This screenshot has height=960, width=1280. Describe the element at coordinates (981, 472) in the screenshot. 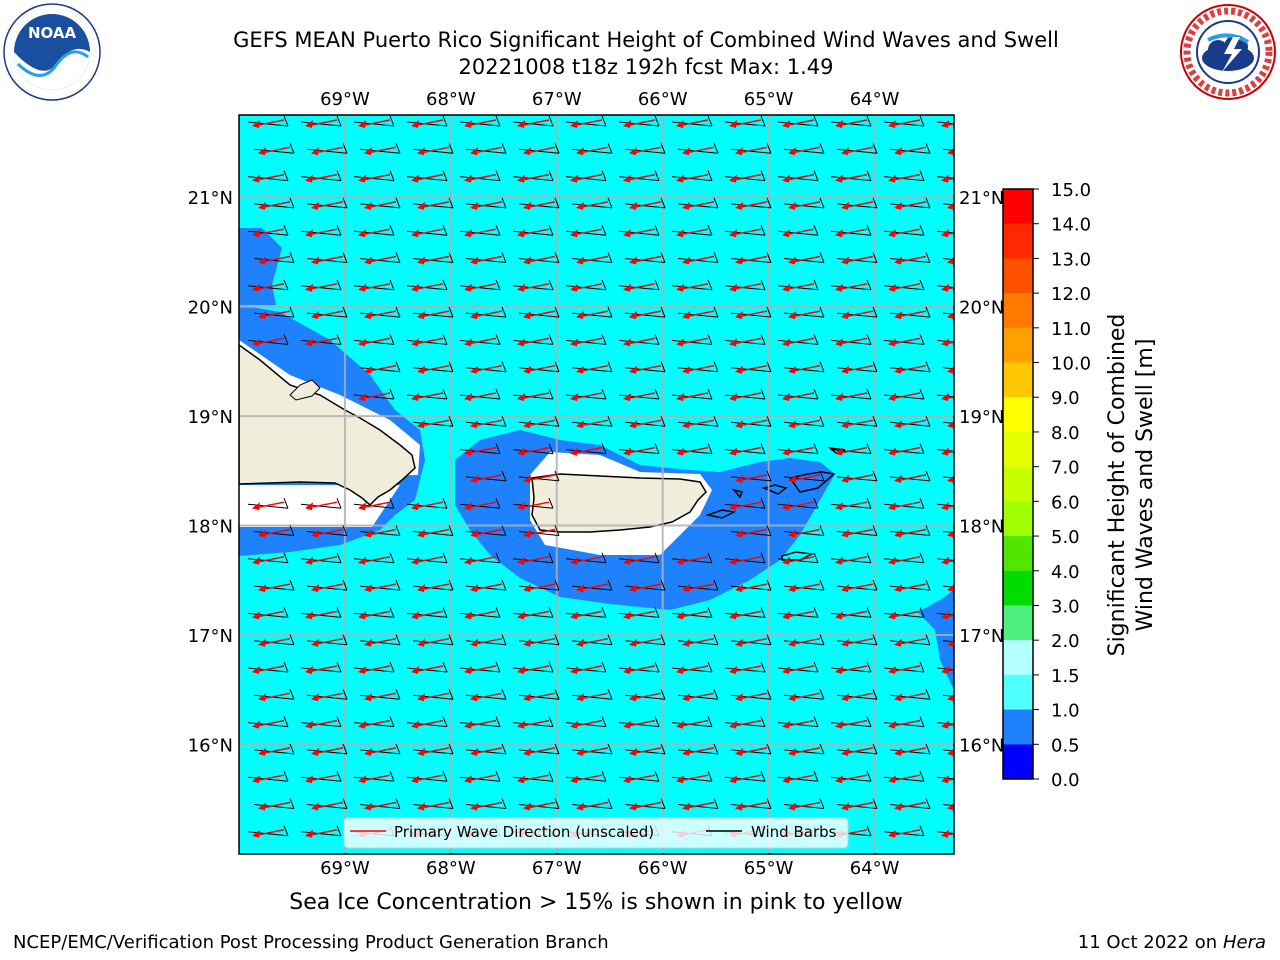

I see `lat-labels-right: 21°N 20°N 19°N 18°N 17°N 16°N` at that location.